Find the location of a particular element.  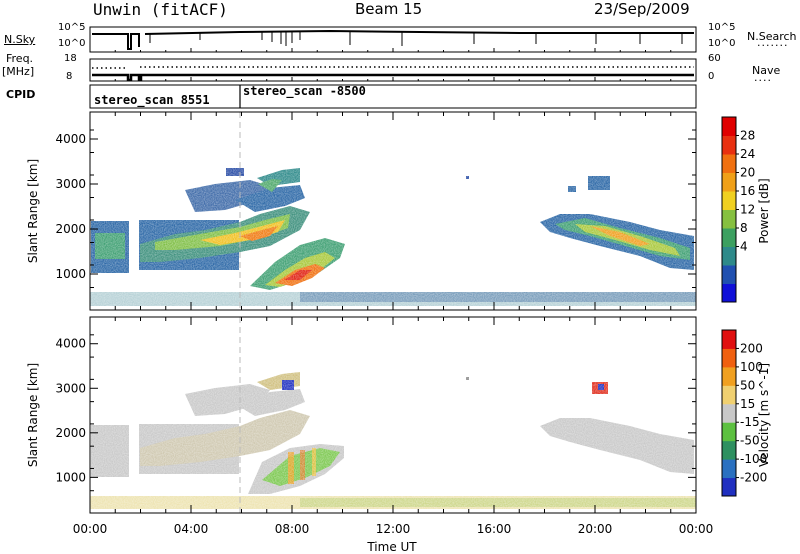

x-tick-label-6: 00:00 is located at coordinates (696, 529).